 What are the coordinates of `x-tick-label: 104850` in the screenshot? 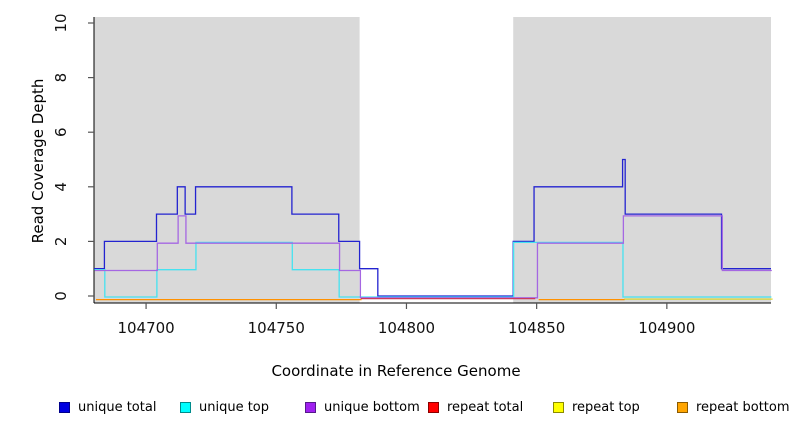 It's located at (536, 328).